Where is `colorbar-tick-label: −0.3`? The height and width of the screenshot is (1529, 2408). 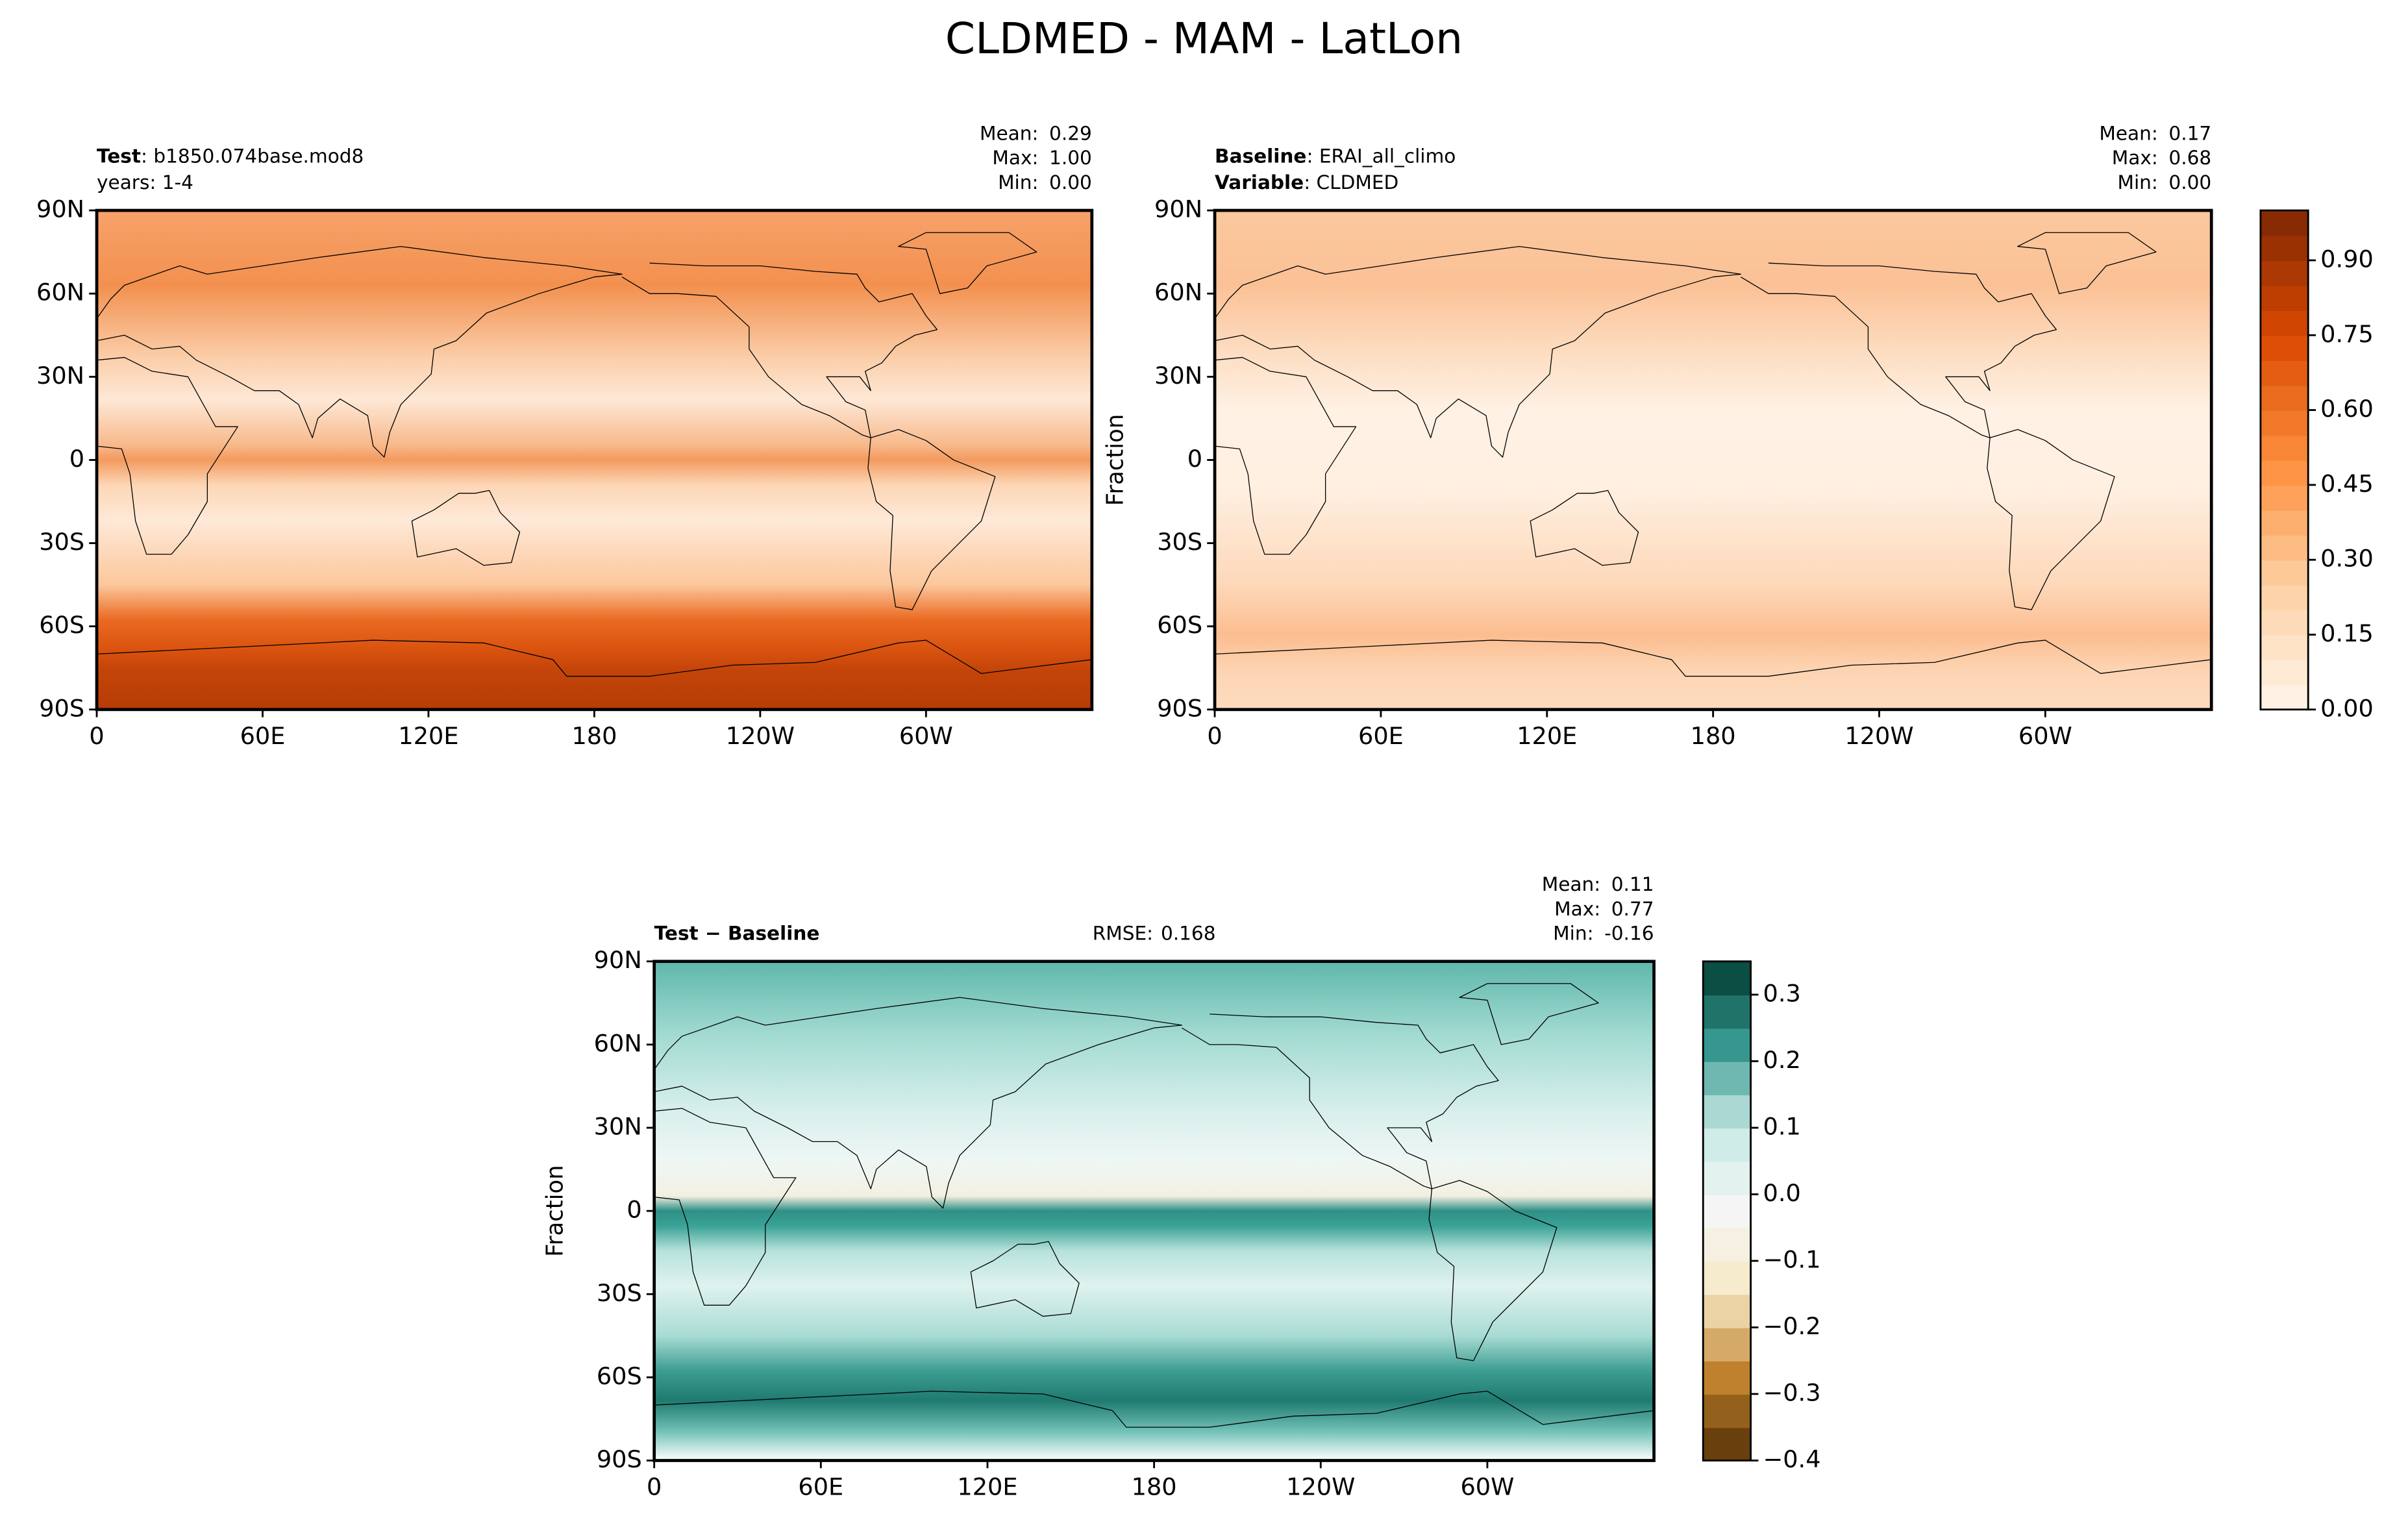
colorbar-tick-label: −0.3 is located at coordinates (1792, 1393).